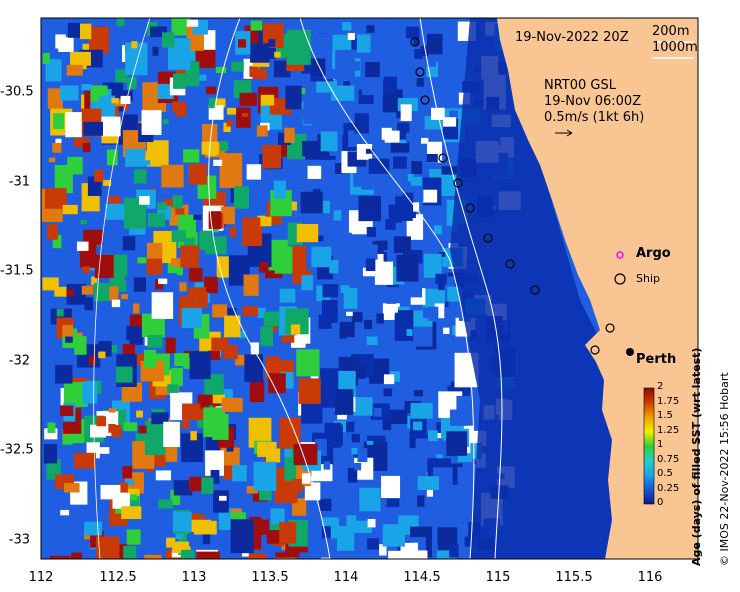  Describe the element at coordinates (668, 401) in the screenshot. I see `colorbar-tick: 1.75` at that location.